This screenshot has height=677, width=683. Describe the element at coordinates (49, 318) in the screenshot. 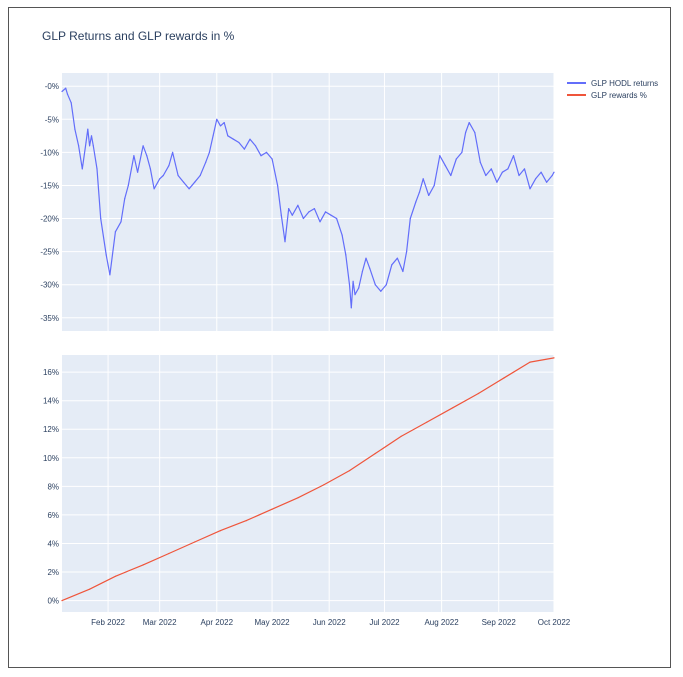

I see `y-tick-label: -35%` at that location.